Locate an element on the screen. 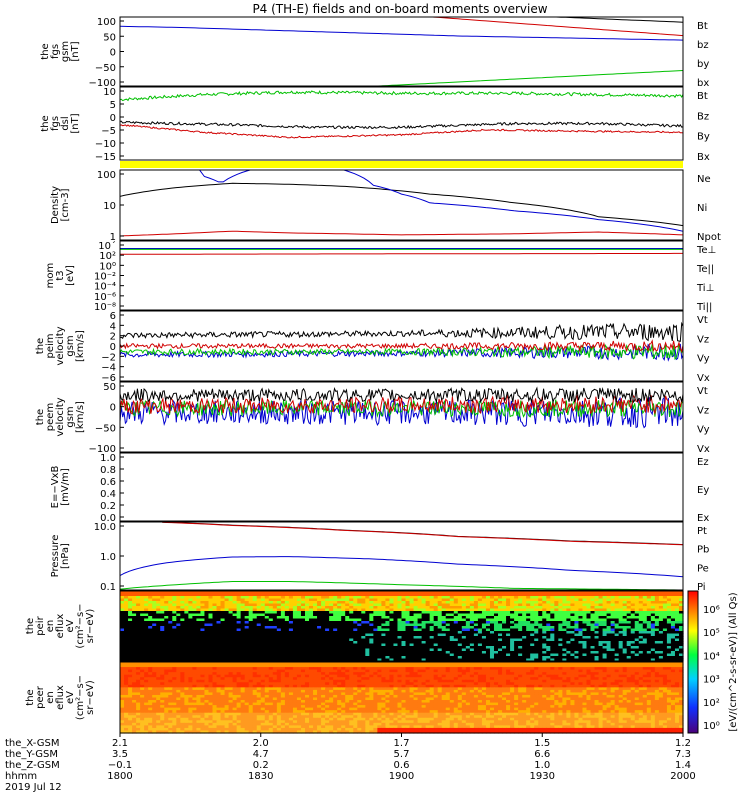  panel-fgs_gsm: the fgs gsm [nT] is located at coordinates (362, 51).